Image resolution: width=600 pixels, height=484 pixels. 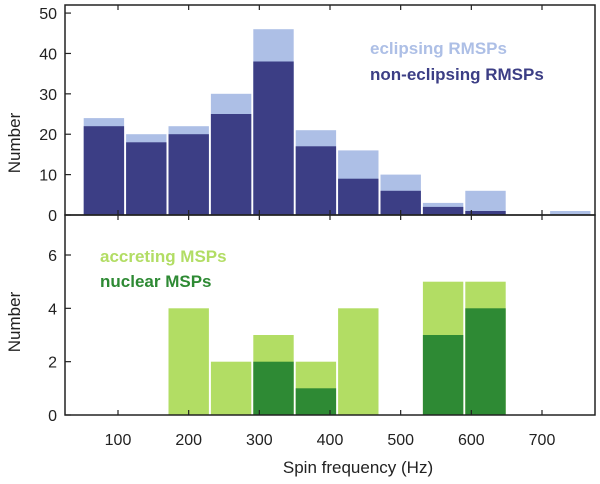 What do you see at coordinates (231, 388) in the screenshot?
I see `bottom-bar-s0-b3` at bounding box center [231, 388].